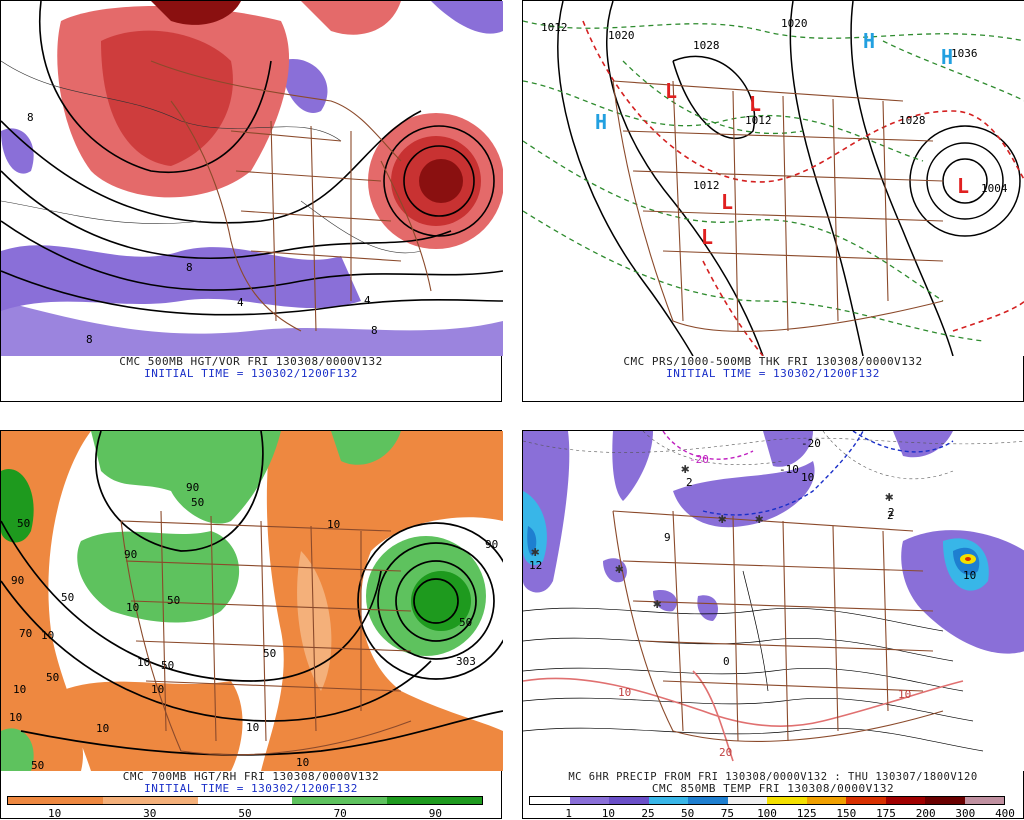 The width and height of the screenshot is (1024, 820). I want to click on scale-tick-label: 30, so click(150, 813).